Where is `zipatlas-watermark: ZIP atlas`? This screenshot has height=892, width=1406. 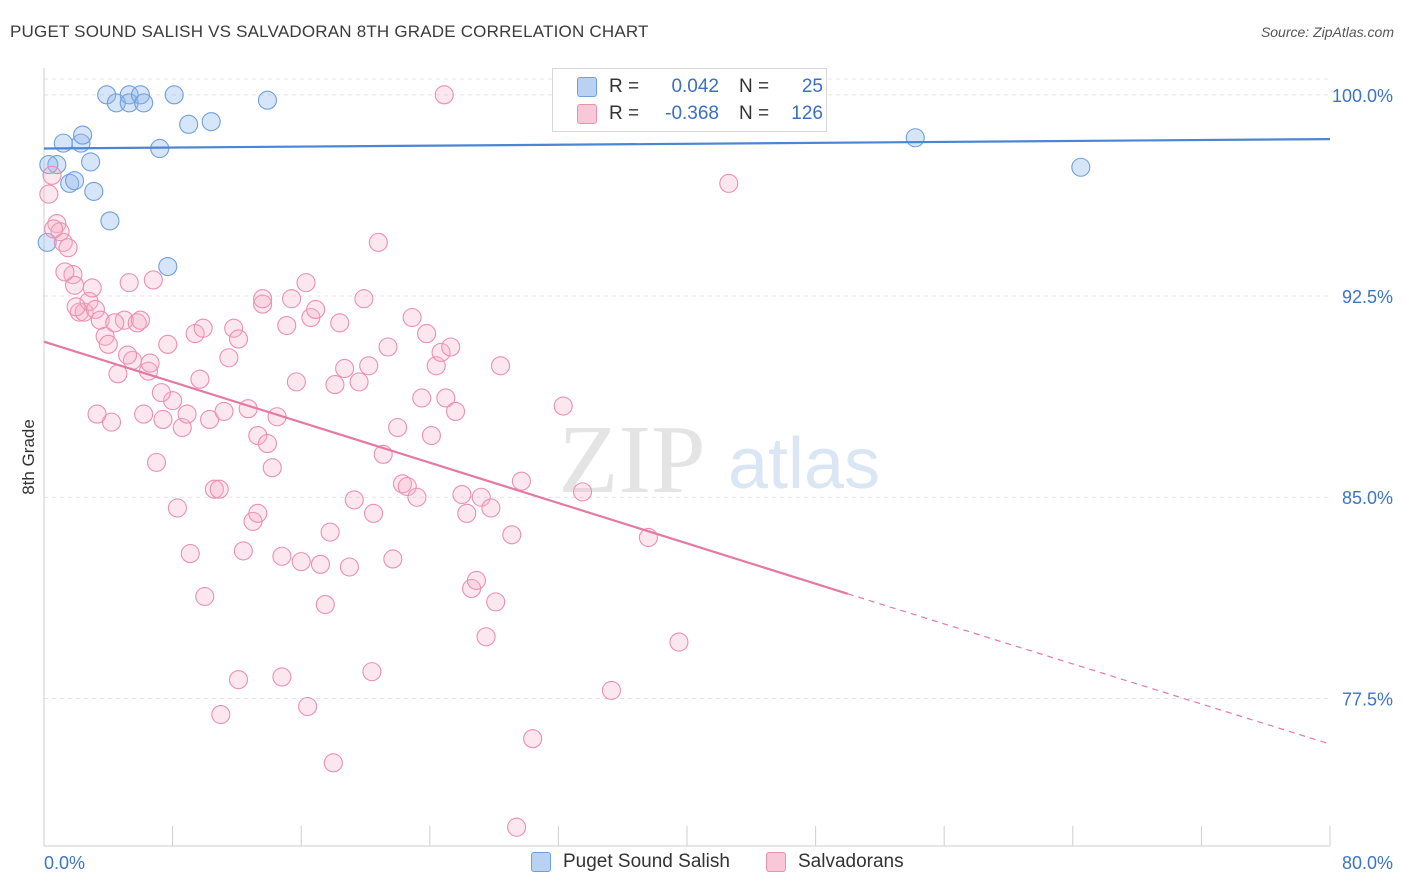 zipatlas-watermark: ZIP atlas is located at coordinates (720, 460).